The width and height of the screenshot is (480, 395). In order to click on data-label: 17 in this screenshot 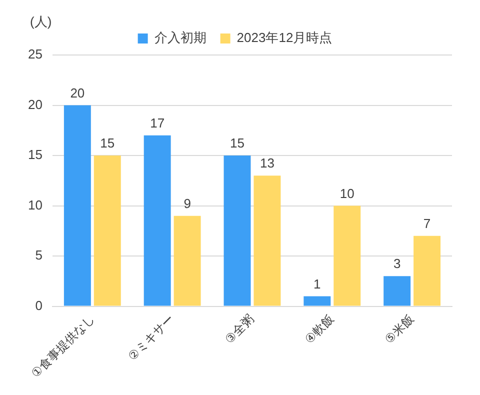, I will do `click(157, 122)`.